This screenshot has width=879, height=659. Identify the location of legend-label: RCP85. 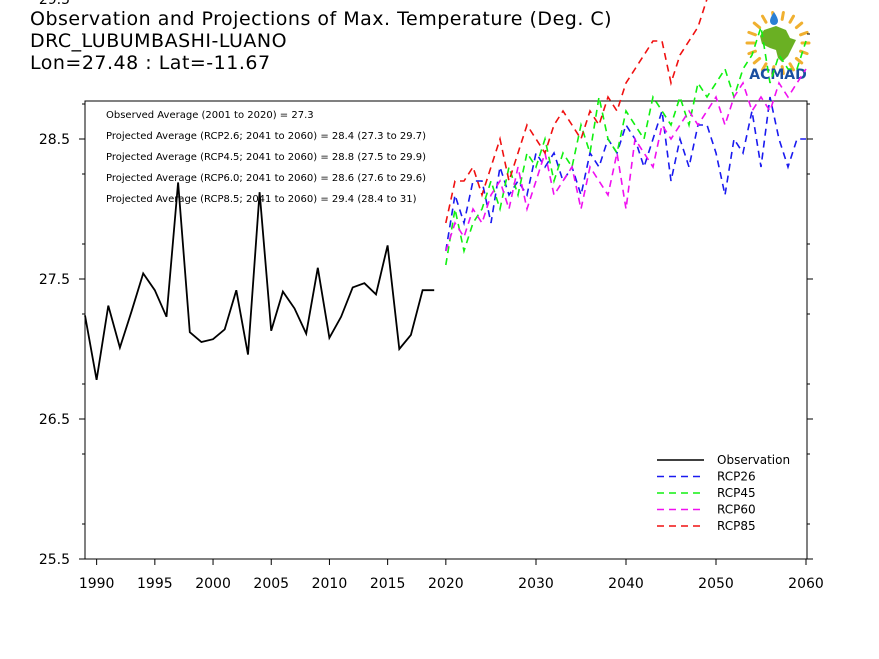
(736, 526).